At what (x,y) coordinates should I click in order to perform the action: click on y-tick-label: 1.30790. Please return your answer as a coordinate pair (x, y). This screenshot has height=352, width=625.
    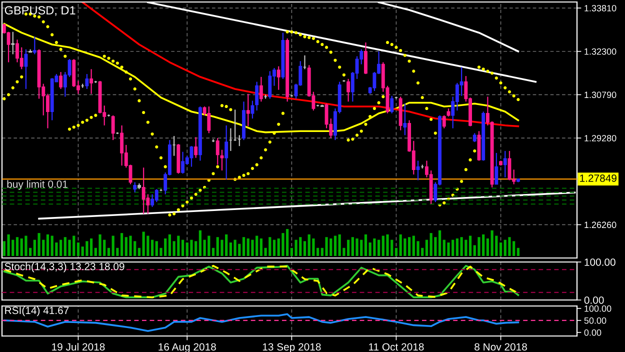
    Looking at the image, I should click on (600, 95).